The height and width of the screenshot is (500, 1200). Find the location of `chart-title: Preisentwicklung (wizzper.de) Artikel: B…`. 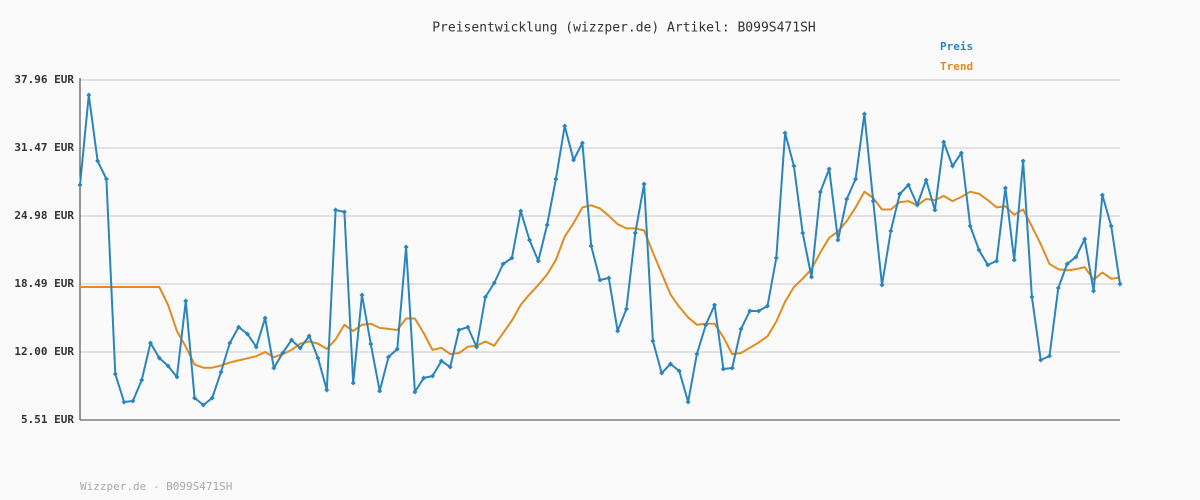

chart-title: Preisentwicklung (wizzper.de) Artikel: B… is located at coordinates (624, 28).